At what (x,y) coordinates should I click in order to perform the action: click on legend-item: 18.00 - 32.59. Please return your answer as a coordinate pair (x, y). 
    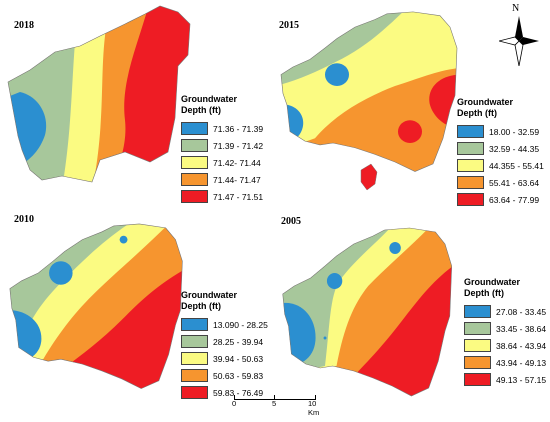
    Looking at the image, I should click on (500, 131).